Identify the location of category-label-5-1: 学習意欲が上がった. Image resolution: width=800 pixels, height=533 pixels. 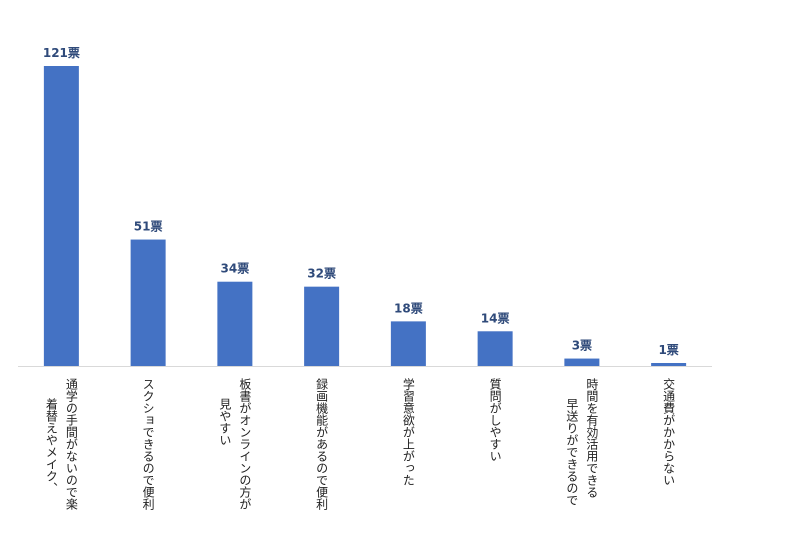
(408, 431).